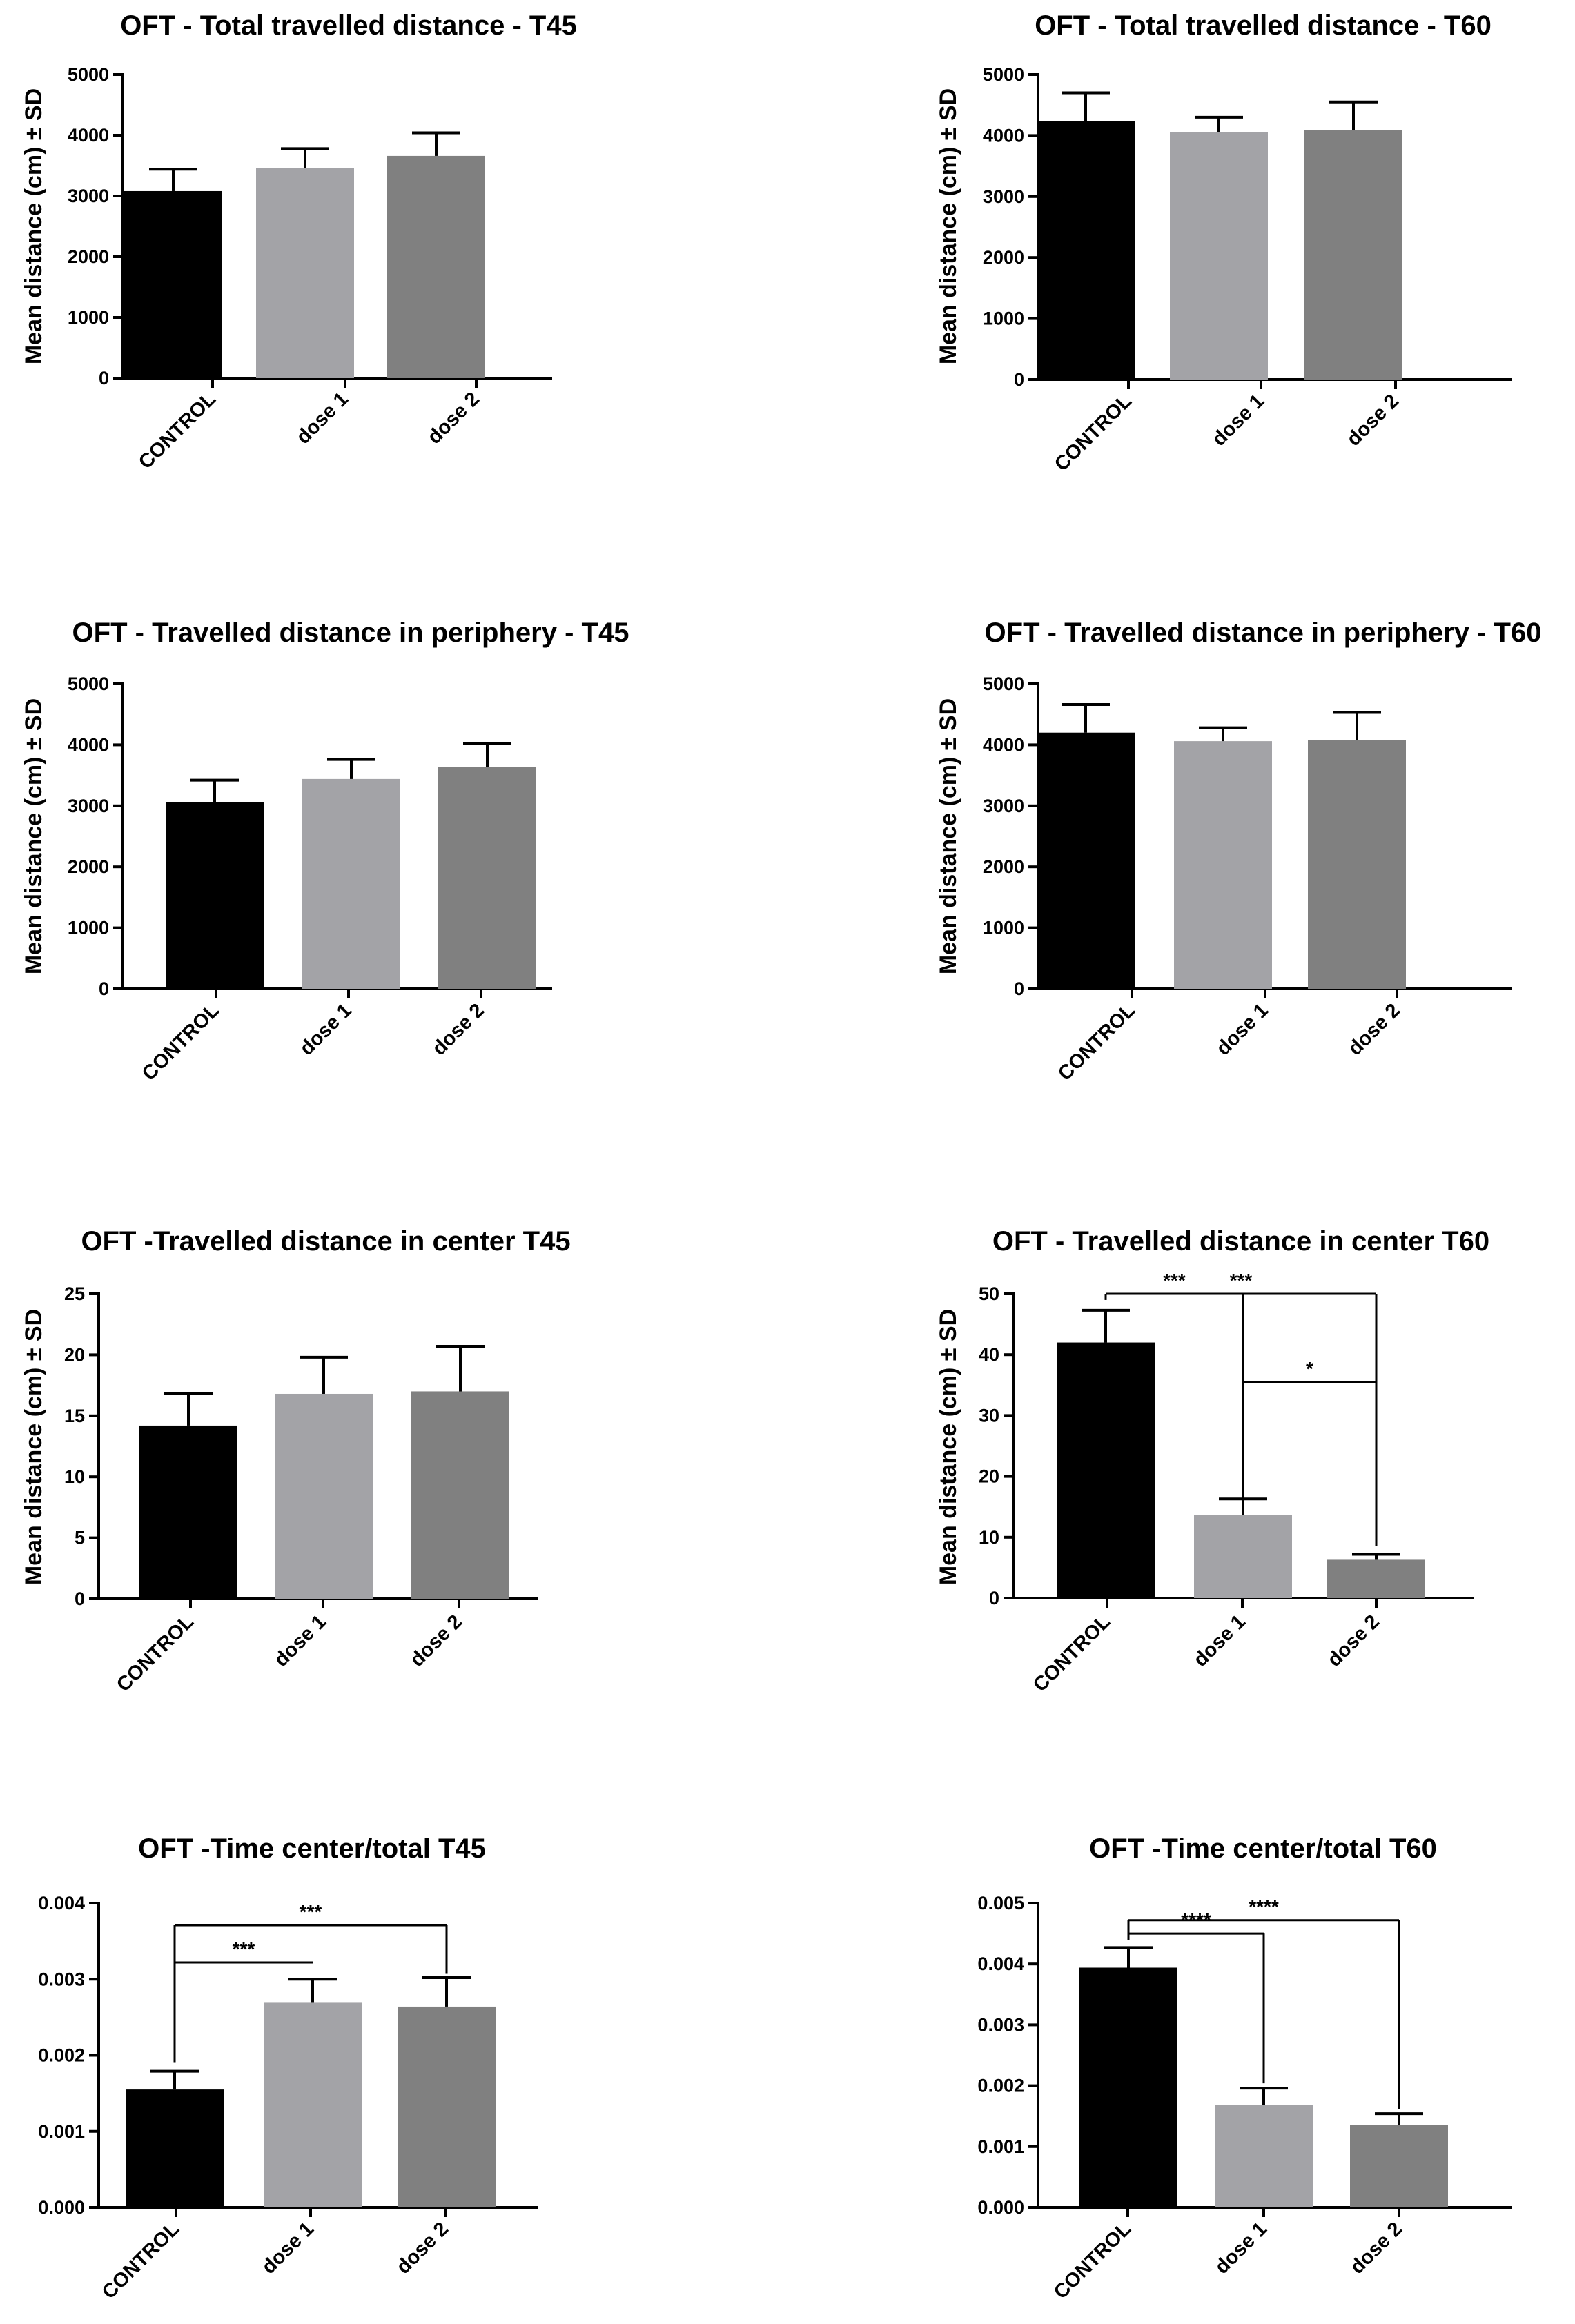  I want to click on chart-title: OFT - Total travelled distance - T45, so click(348, 25).